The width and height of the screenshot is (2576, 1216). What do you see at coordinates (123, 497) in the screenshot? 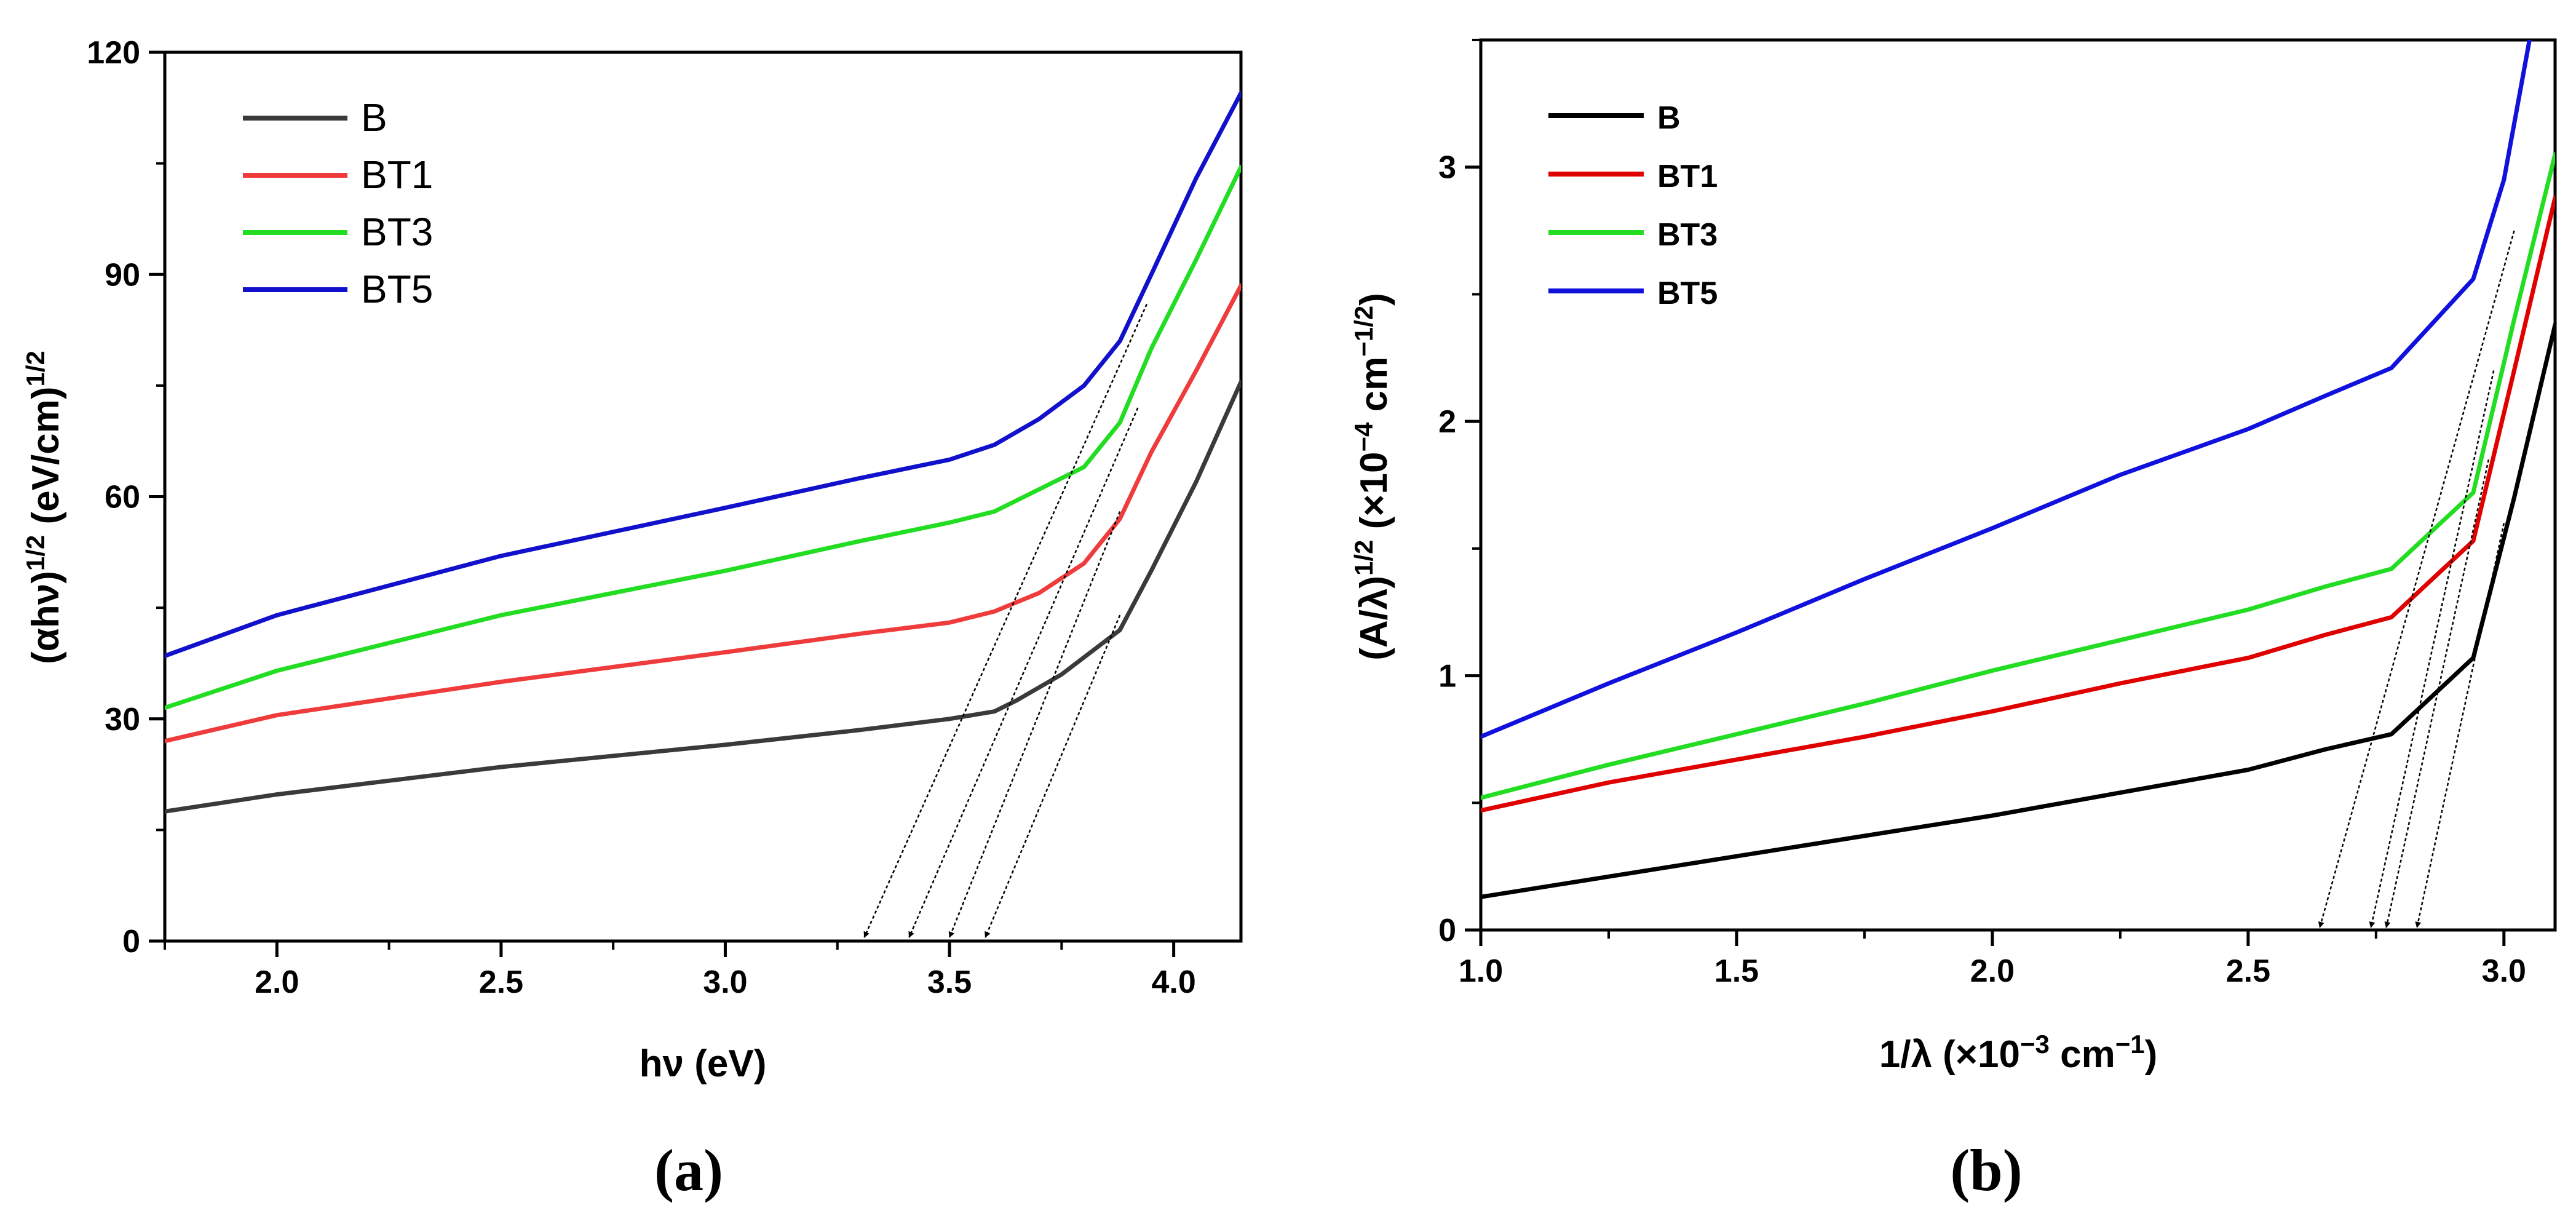
I see `y-tick-label: 60` at bounding box center [123, 497].